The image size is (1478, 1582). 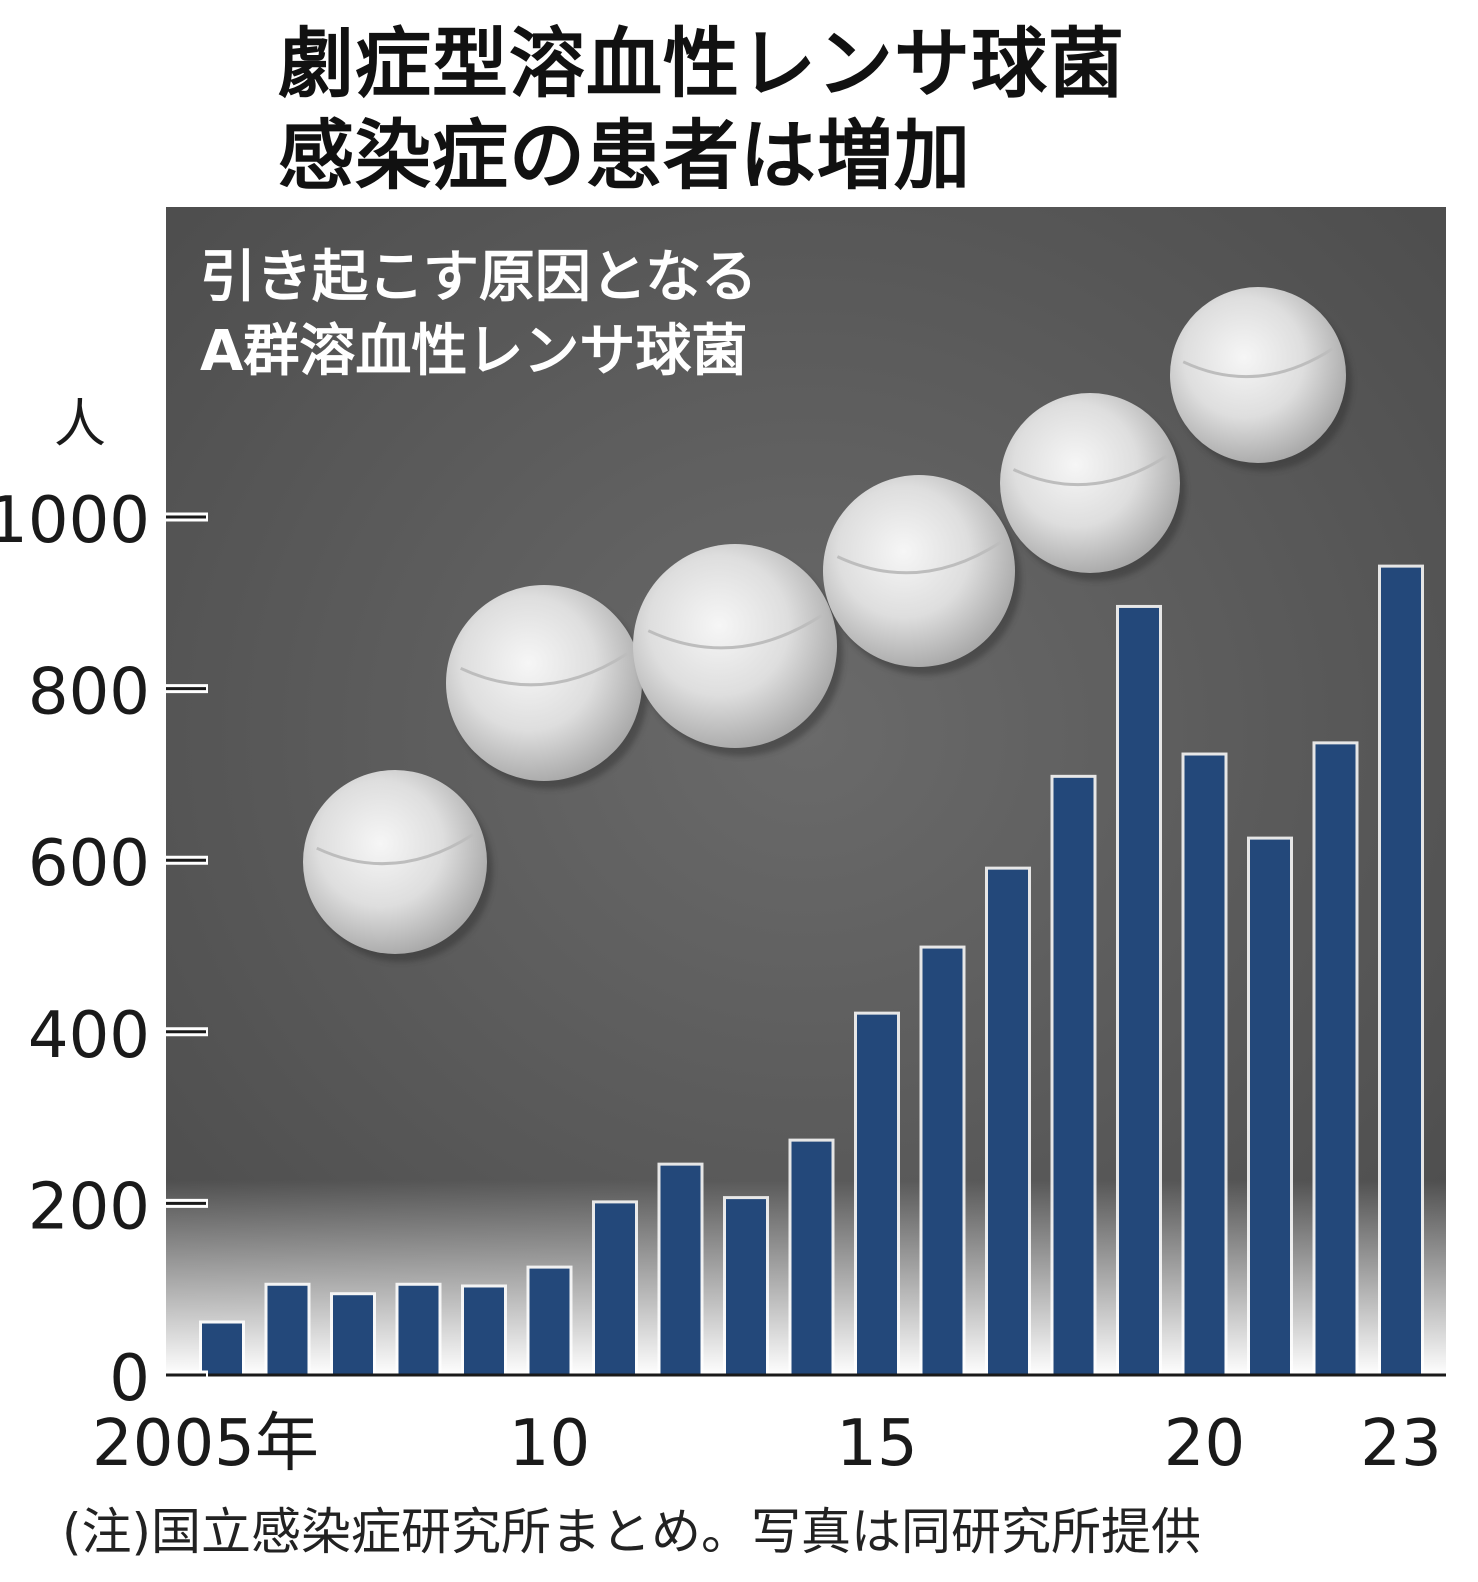 What do you see at coordinates (1204, 1444) in the screenshot?
I see `x-tick-label: 20` at bounding box center [1204, 1444].